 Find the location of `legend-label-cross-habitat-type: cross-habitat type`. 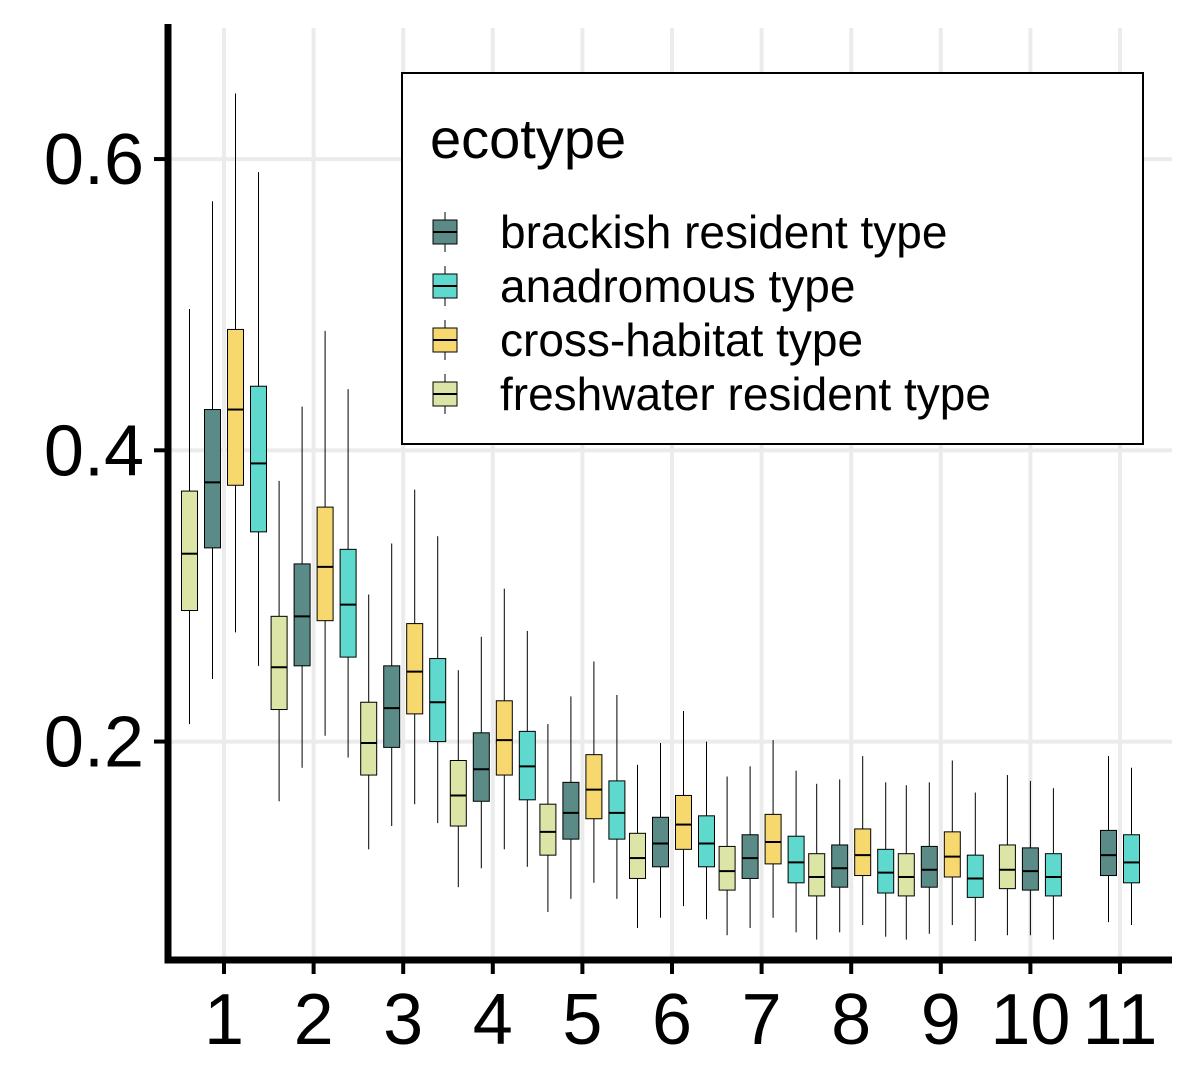

legend-label-cross-habitat-type: cross-habitat type is located at coordinates (681, 340).